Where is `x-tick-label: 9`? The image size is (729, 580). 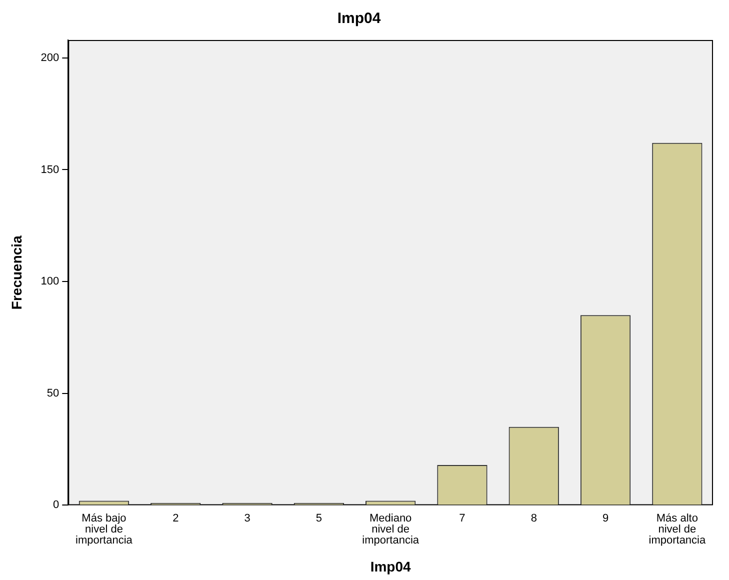
x-tick-label: 9 is located at coordinates (605, 518).